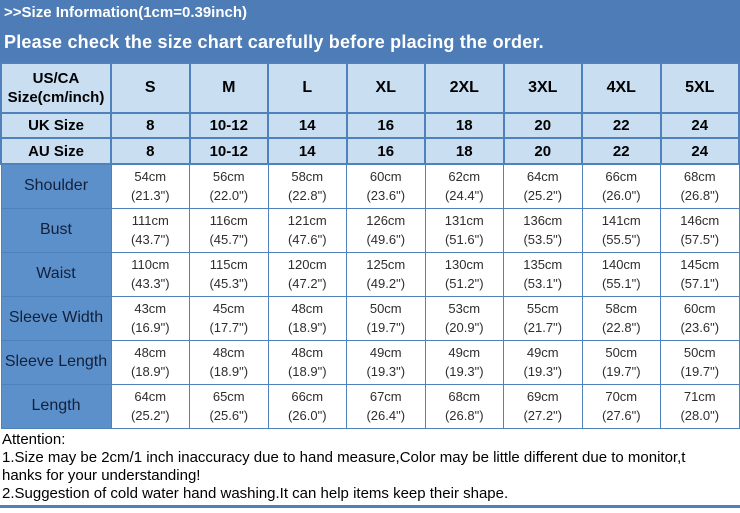 Image resolution: width=740 pixels, height=513 pixels. Describe the element at coordinates (464, 327) in the screenshot. I see `inch-value: (20.9")` at that location.